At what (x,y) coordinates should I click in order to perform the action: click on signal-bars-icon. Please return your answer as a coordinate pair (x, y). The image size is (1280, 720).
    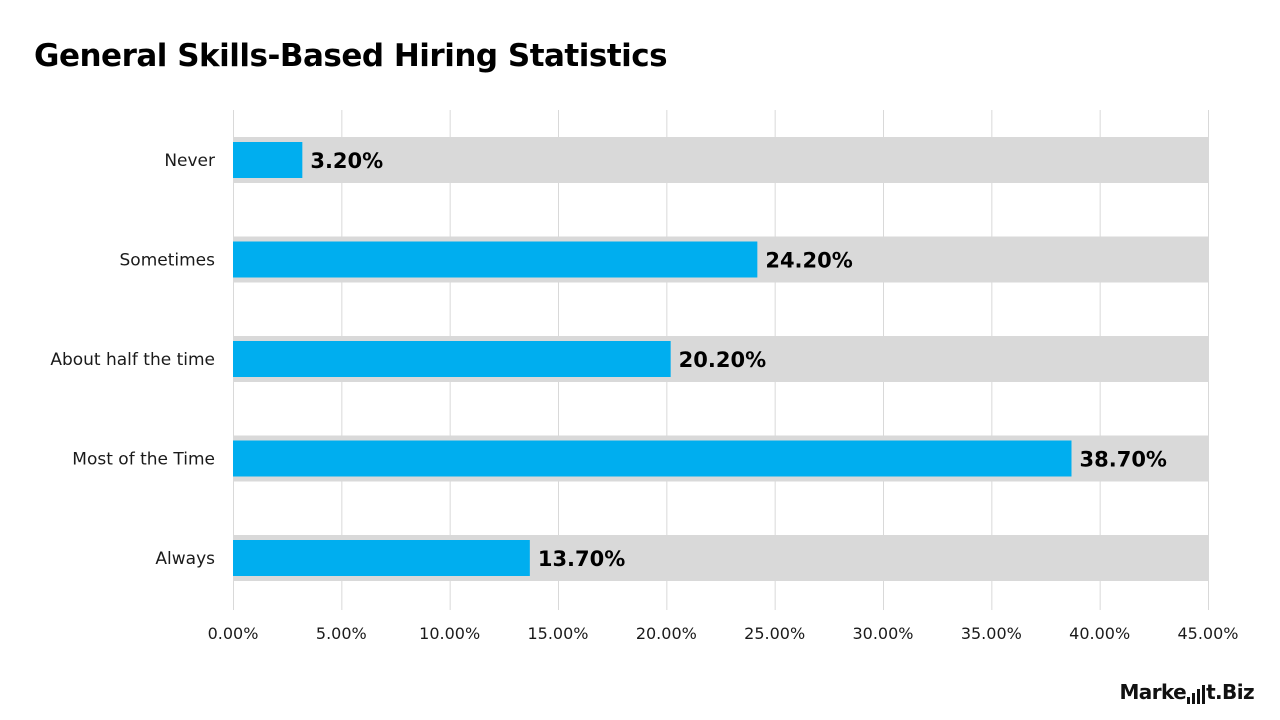
    Looking at the image, I should click on (1196, 693).